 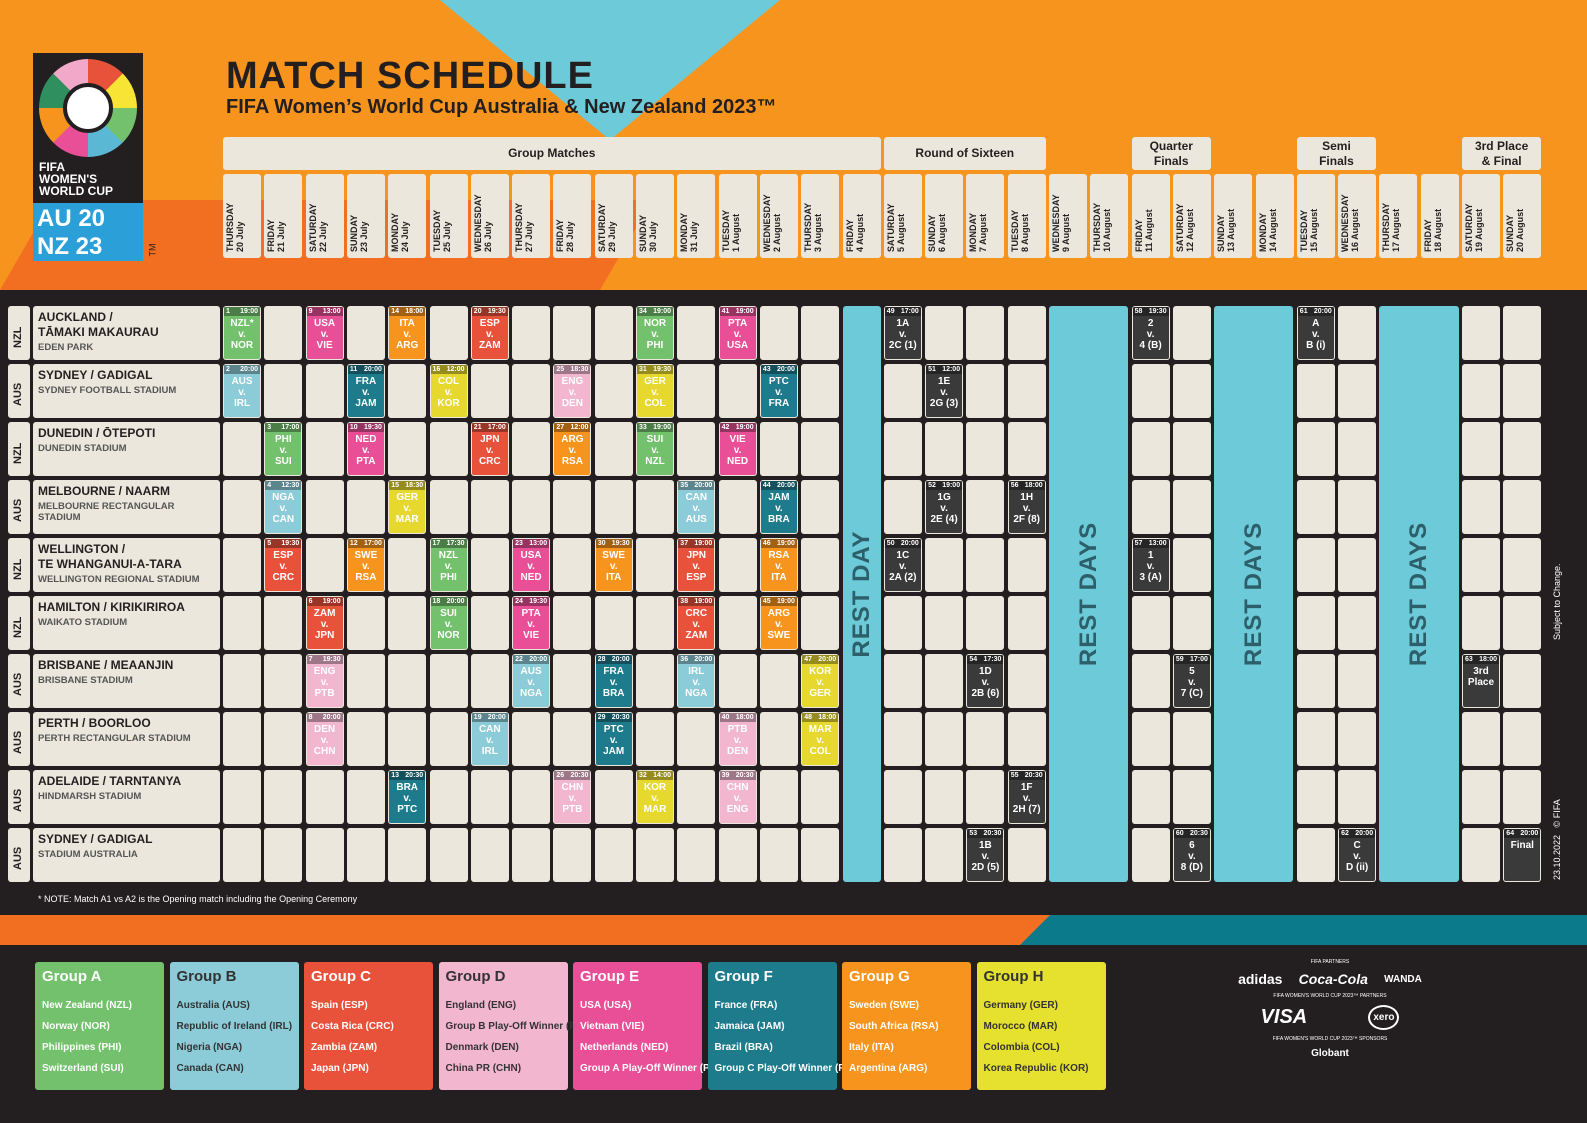 I want to click on match-card: 52 19:00 1G v. 2E (4), so click(x=944, y=507).